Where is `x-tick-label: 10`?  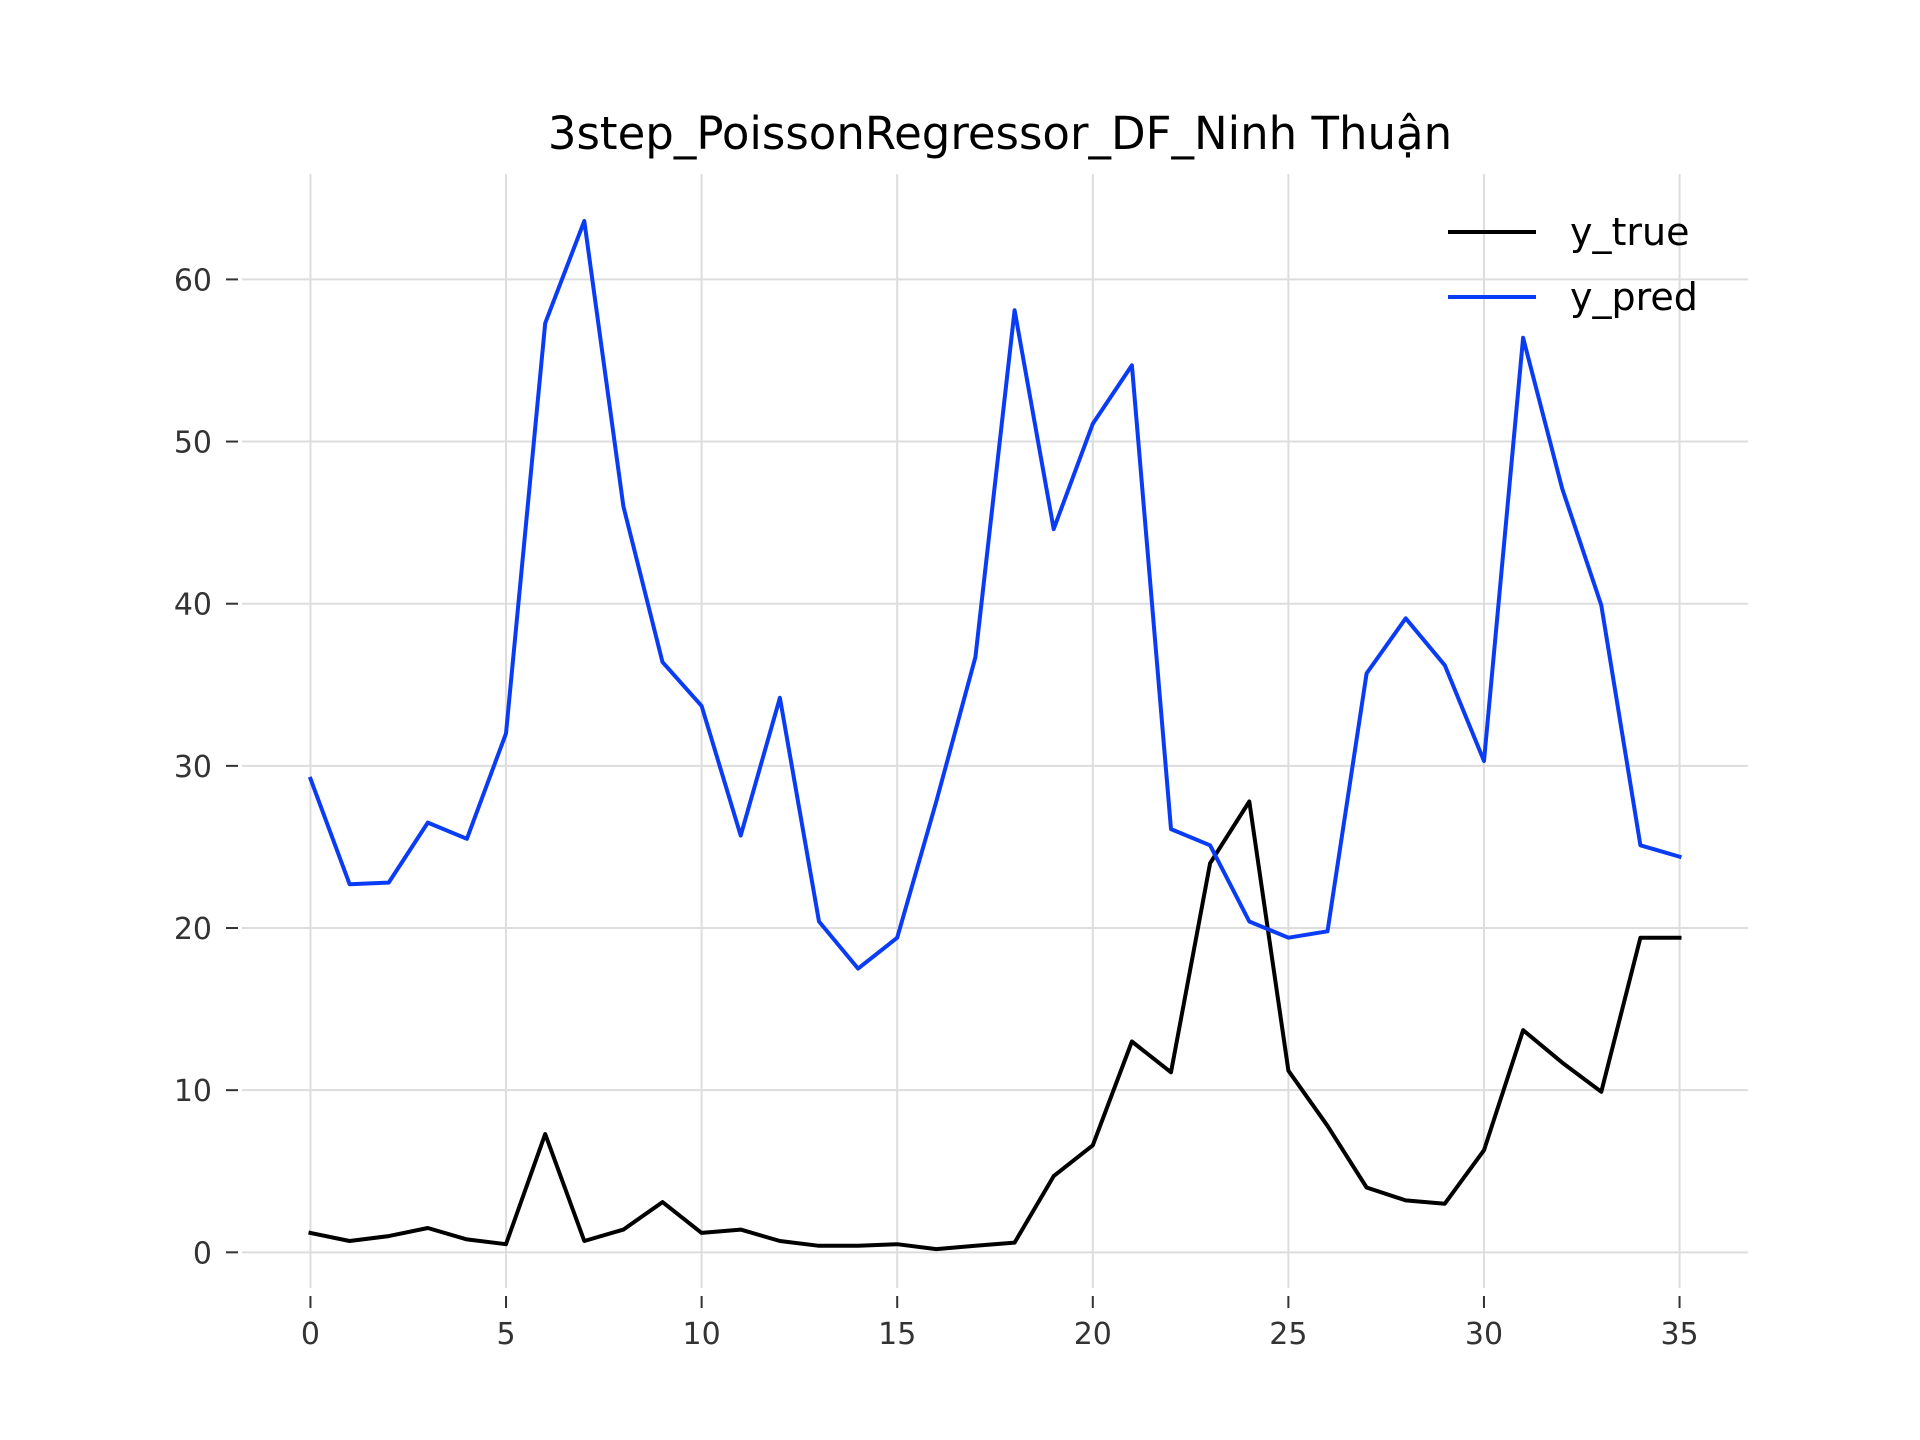 x-tick-label: 10 is located at coordinates (702, 1334).